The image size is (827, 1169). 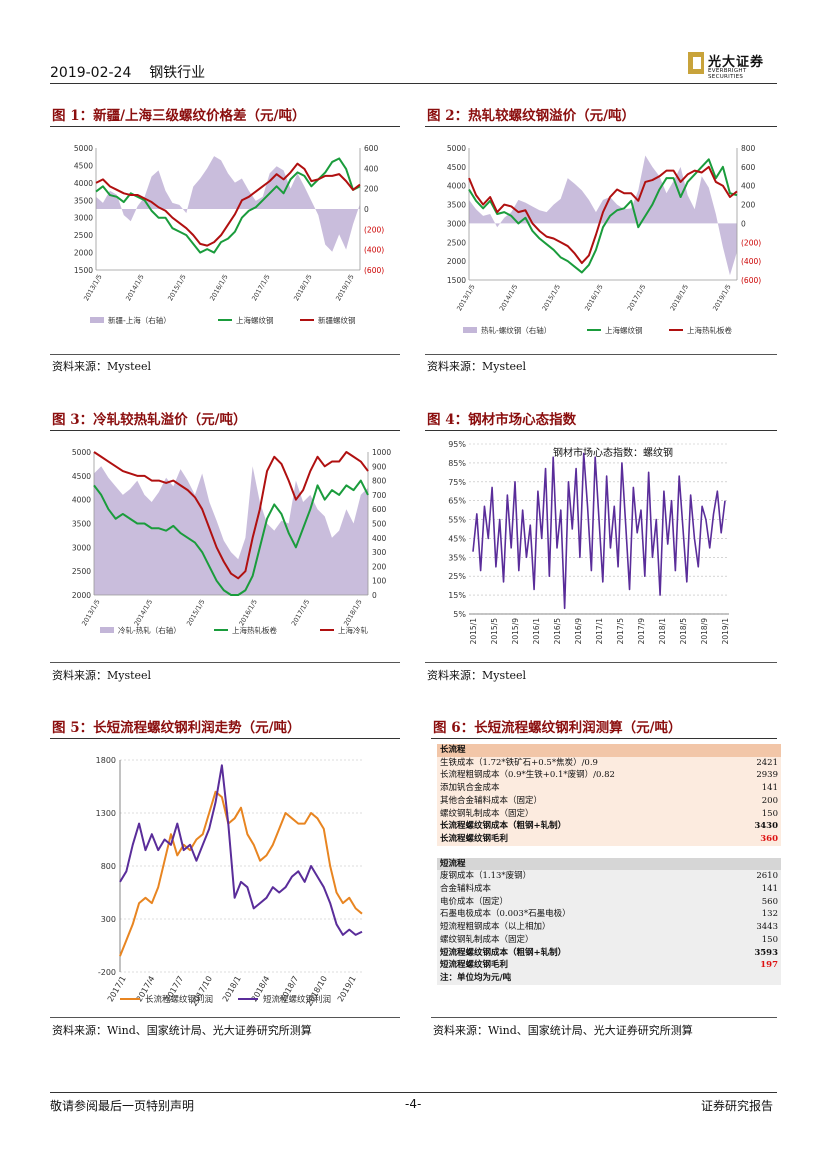 What do you see at coordinates (102, 366) in the screenshot?
I see `fig1-source: 资料来源：Mysteel` at bounding box center [102, 366].